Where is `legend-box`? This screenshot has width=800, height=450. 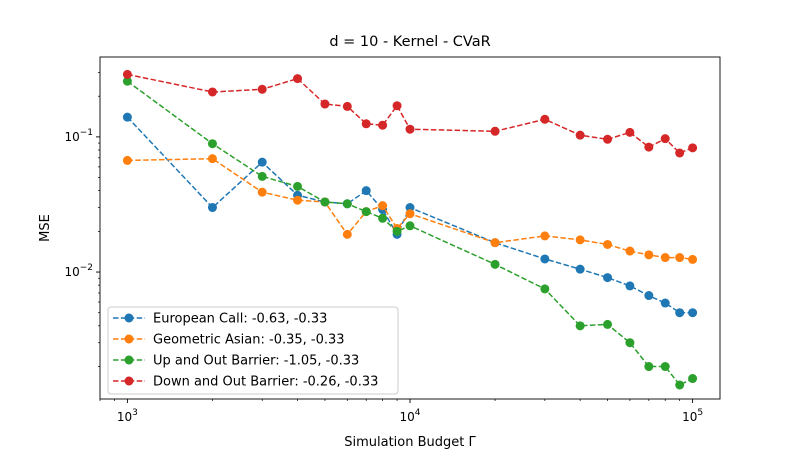
legend-box is located at coordinates (253, 350).